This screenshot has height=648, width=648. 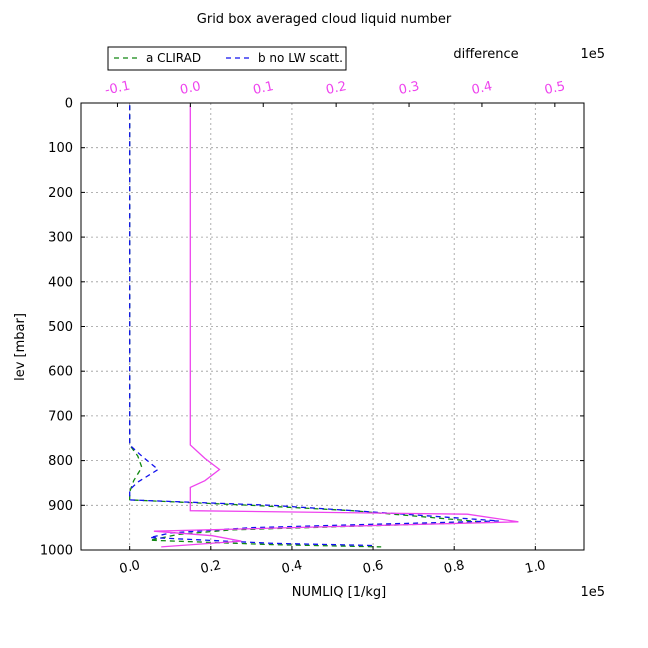 I want to click on top-tick-label: 0.1, so click(x=263, y=88).